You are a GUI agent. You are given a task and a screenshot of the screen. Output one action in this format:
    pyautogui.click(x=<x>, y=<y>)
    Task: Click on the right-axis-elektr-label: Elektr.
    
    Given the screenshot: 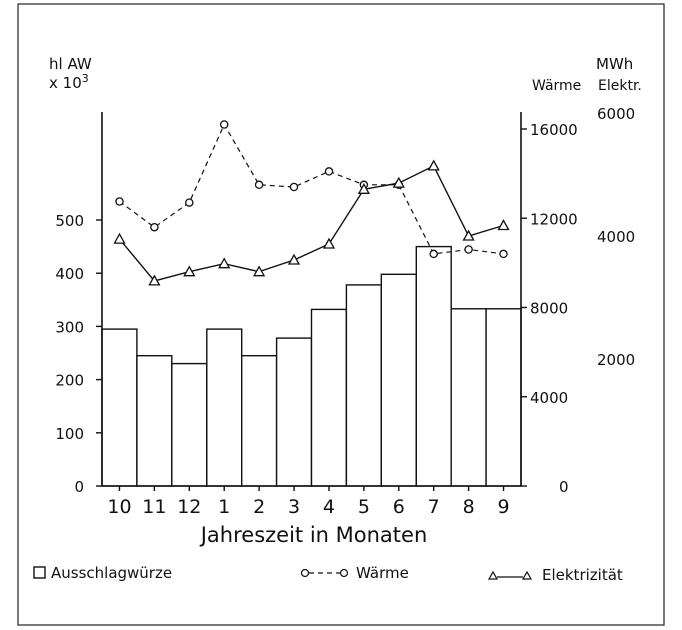 What is the action you would take?
    pyautogui.click(x=620, y=86)
    